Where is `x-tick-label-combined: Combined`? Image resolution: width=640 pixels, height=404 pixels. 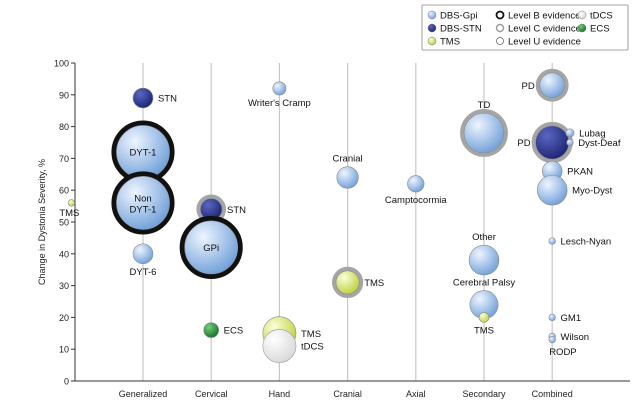 x-tick-label-combined: Combined is located at coordinates (552, 394).